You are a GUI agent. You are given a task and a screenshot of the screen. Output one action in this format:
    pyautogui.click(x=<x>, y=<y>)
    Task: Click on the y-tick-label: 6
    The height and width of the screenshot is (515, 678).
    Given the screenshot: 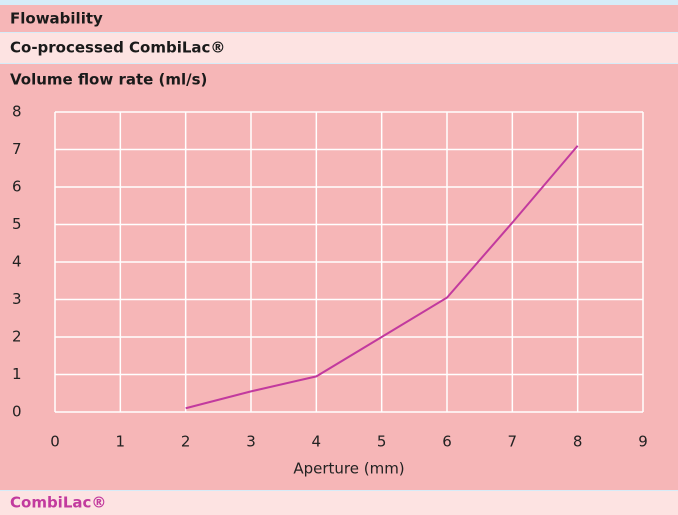 What is the action you would take?
    pyautogui.click(x=17, y=187)
    